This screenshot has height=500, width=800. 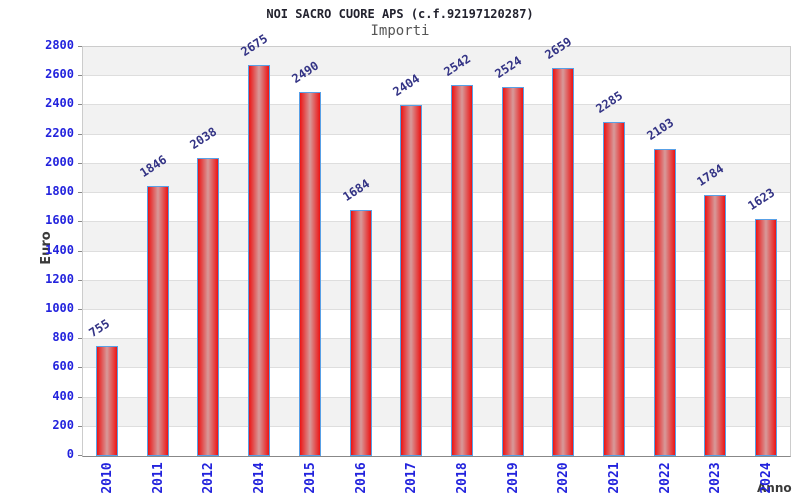 I want to click on y-tick-label: 200, so click(x=63, y=424).